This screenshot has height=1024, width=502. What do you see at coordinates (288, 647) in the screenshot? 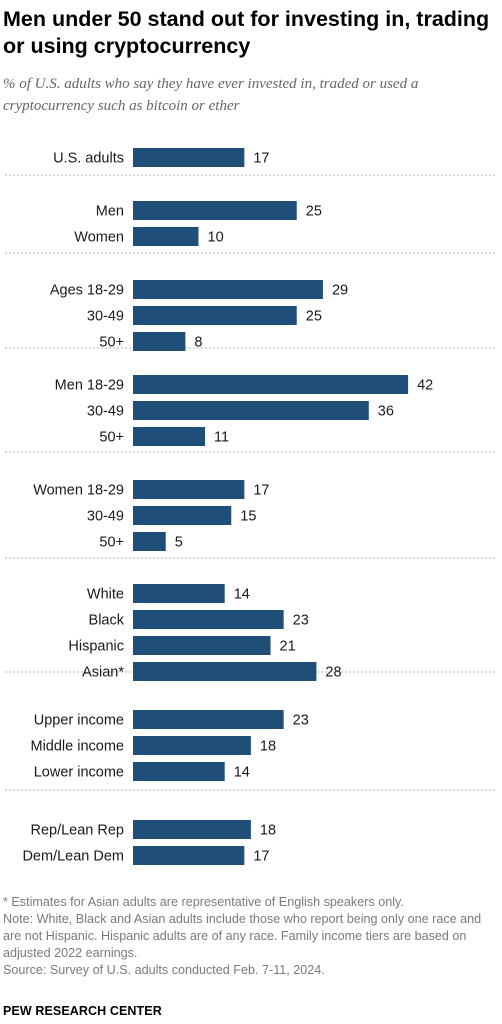
I see `value-label: 21` at bounding box center [288, 647].